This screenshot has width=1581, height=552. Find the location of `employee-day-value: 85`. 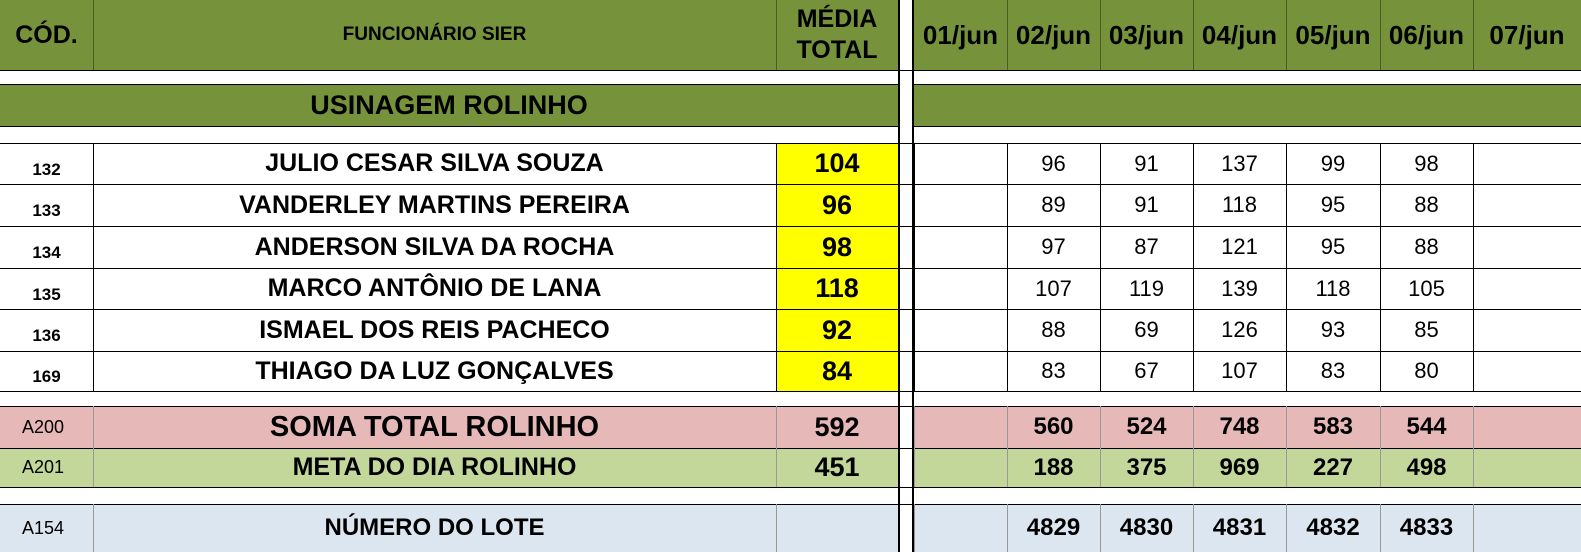

employee-day-value: 85 is located at coordinates (1426, 329).